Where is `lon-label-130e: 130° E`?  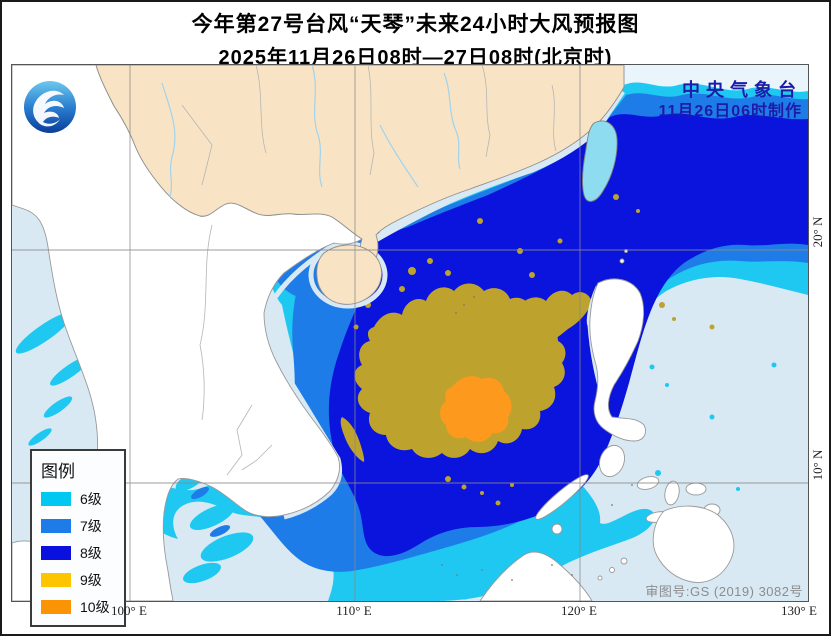 lon-label-130e: 130° E is located at coordinates (799, 610).